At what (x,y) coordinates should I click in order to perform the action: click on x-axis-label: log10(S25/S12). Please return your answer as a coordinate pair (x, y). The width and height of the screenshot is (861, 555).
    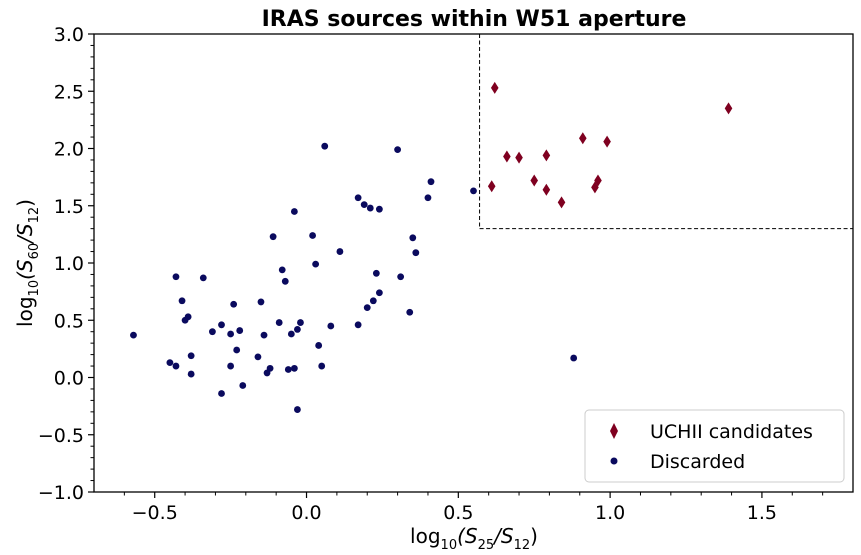
    Looking at the image, I should click on (474, 538).